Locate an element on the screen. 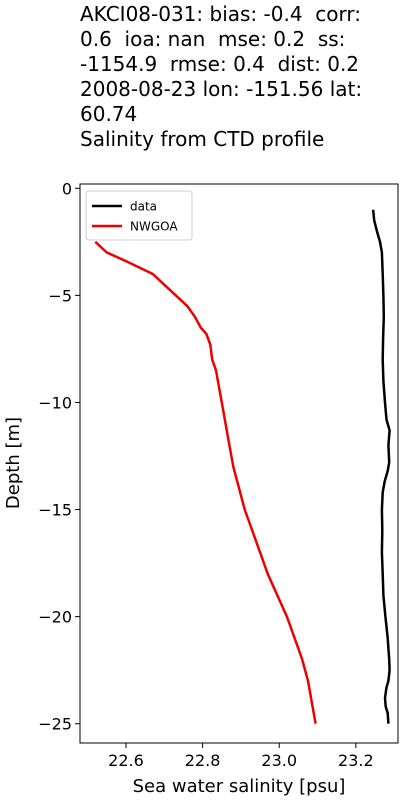 The height and width of the screenshot is (800, 400). series-line-data is located at coordinates (381, 466).